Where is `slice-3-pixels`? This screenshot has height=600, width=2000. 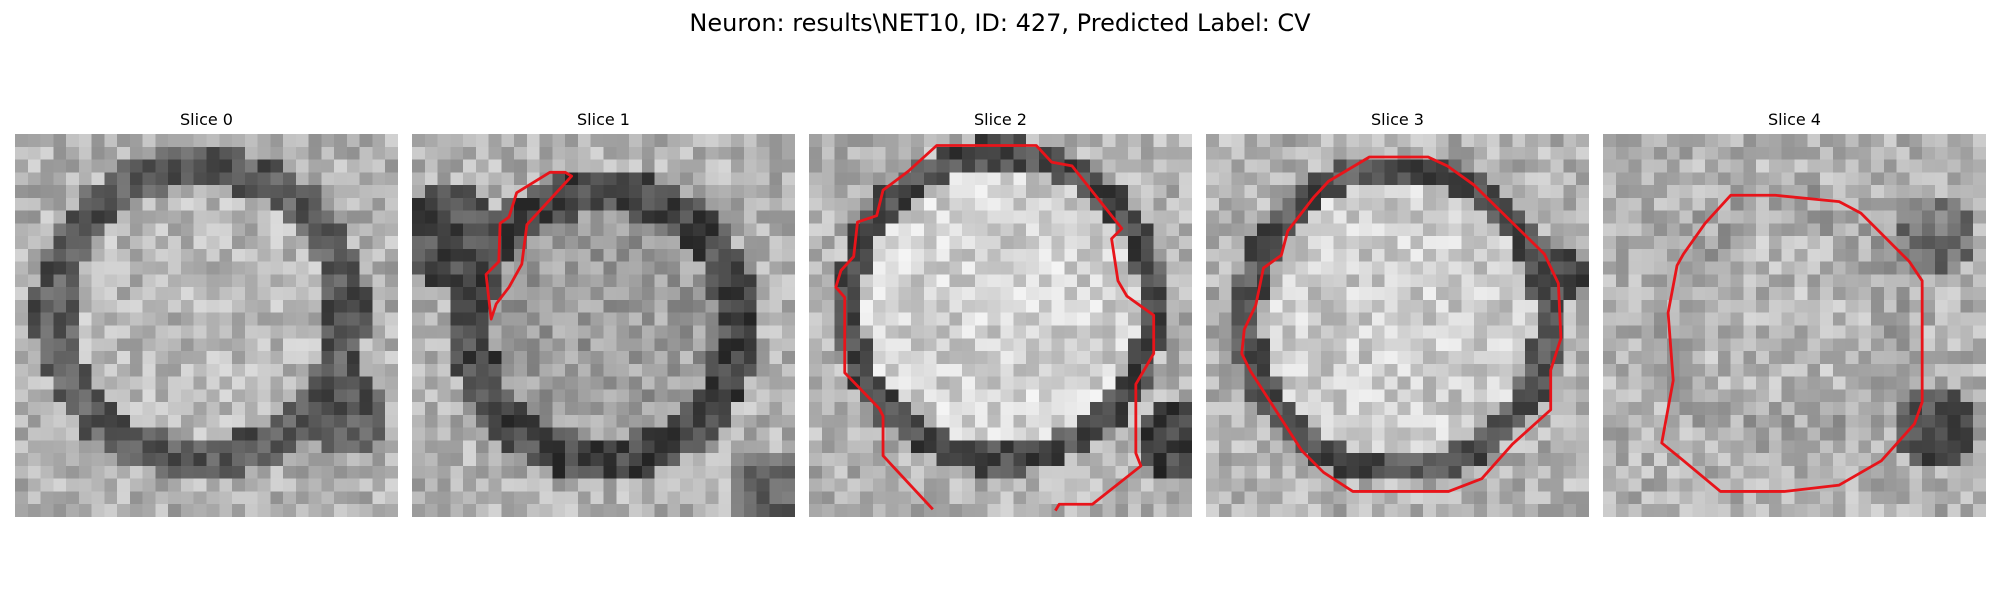
slice-3-pixels is located at coordinates (1397, 325).